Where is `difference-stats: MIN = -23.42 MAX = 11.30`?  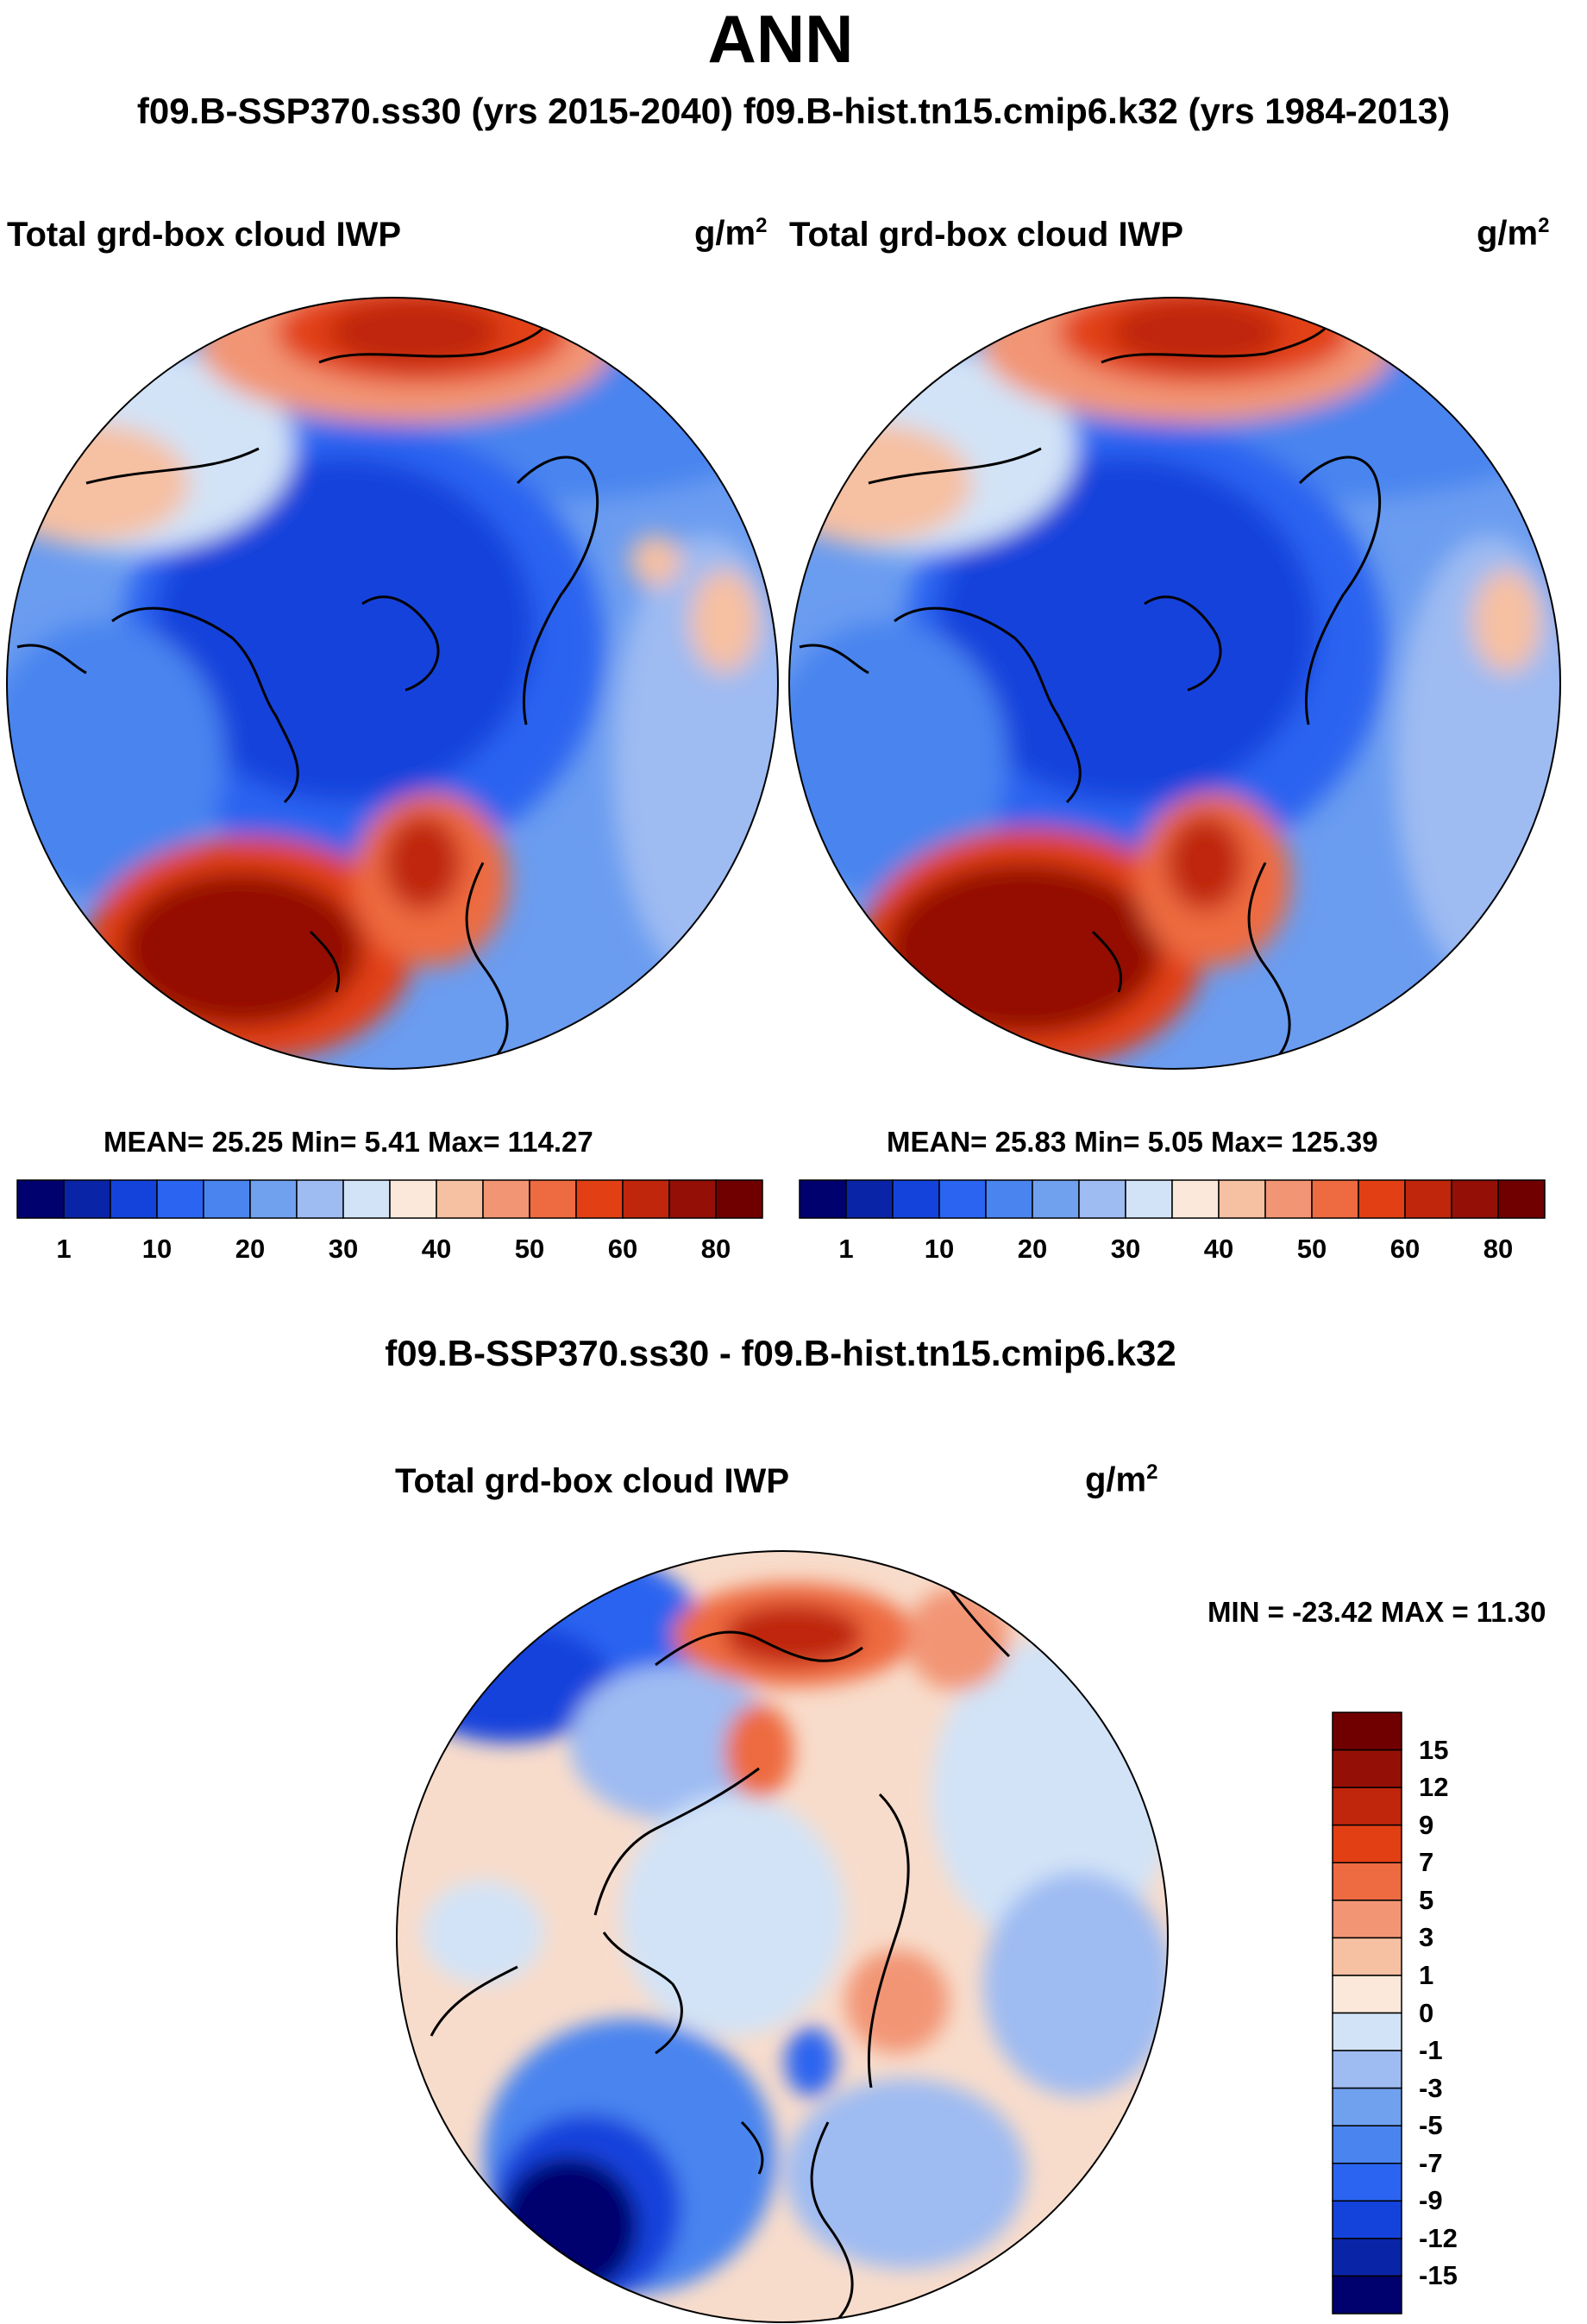
difference-stats: MIN = -23.42 MAX = 11.30 is located at coordinates (1377, 1612).